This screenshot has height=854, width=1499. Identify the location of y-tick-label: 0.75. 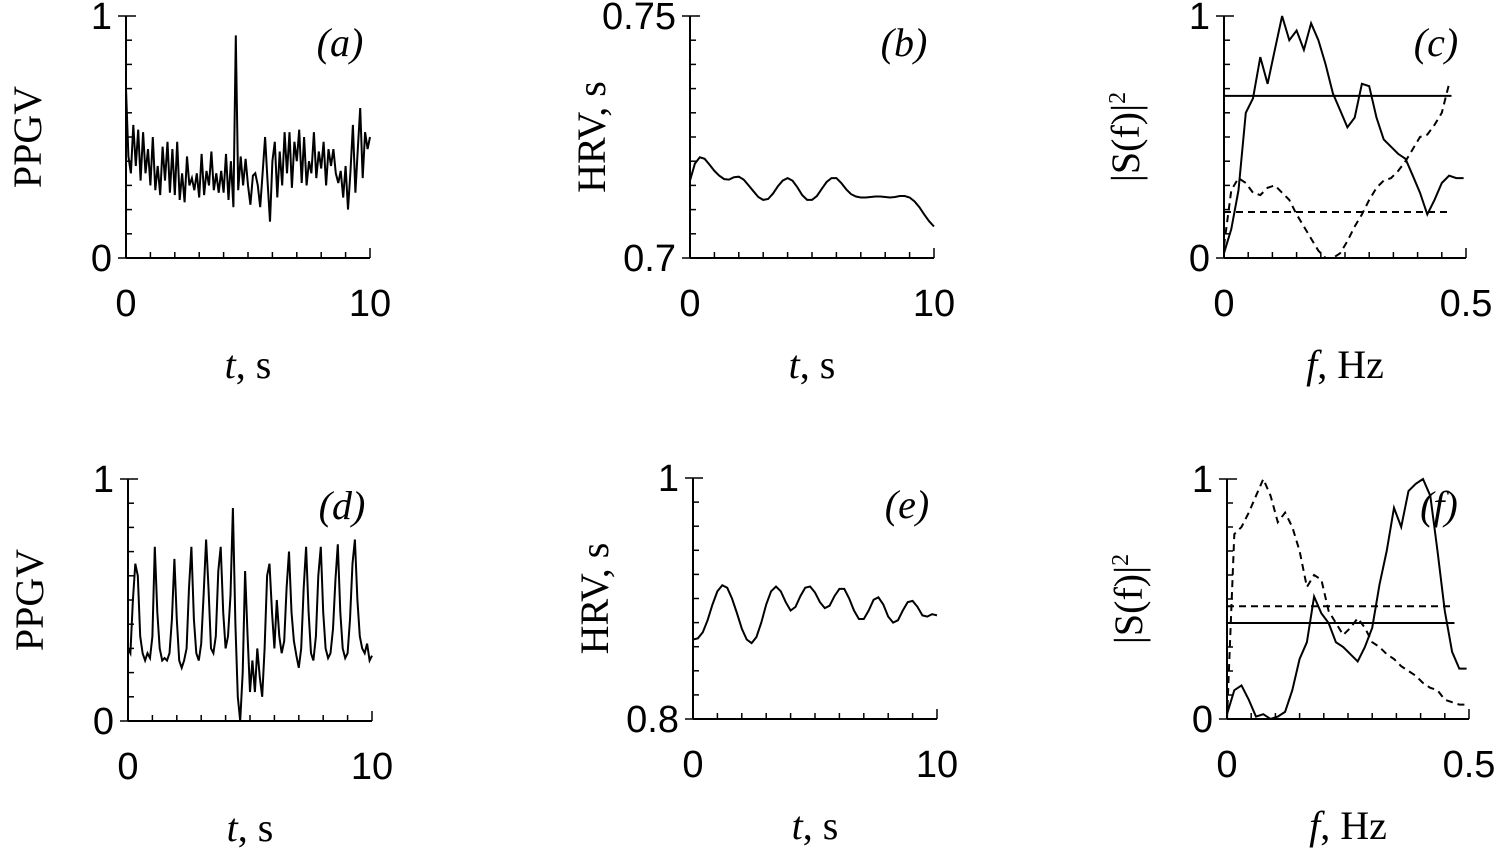
(639, 19).